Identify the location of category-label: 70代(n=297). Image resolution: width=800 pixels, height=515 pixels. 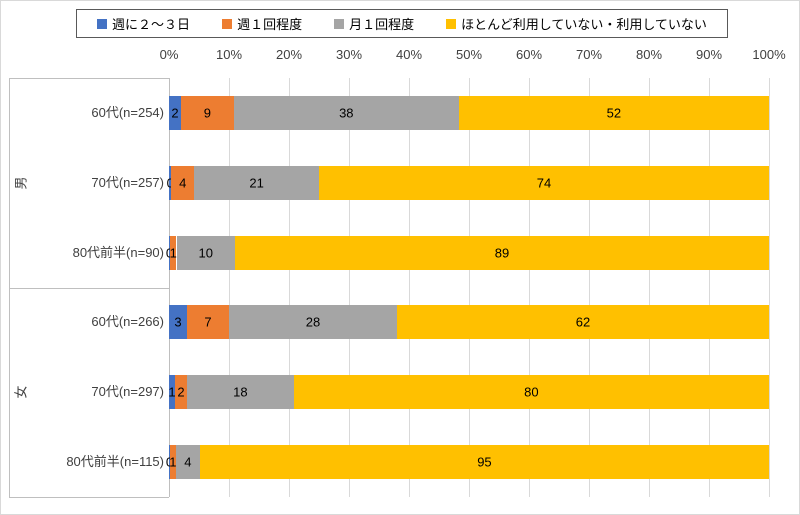
(127, 391).